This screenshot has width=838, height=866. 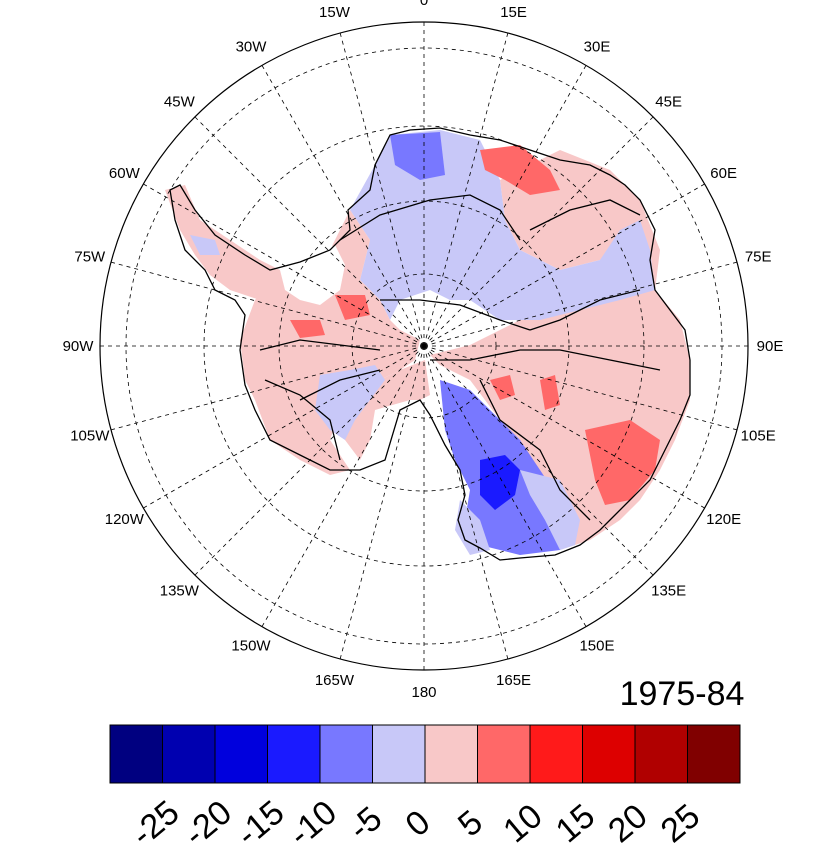 I want to click on anomaly-region-light-blue-wilkes, so click(x=550, y=510).